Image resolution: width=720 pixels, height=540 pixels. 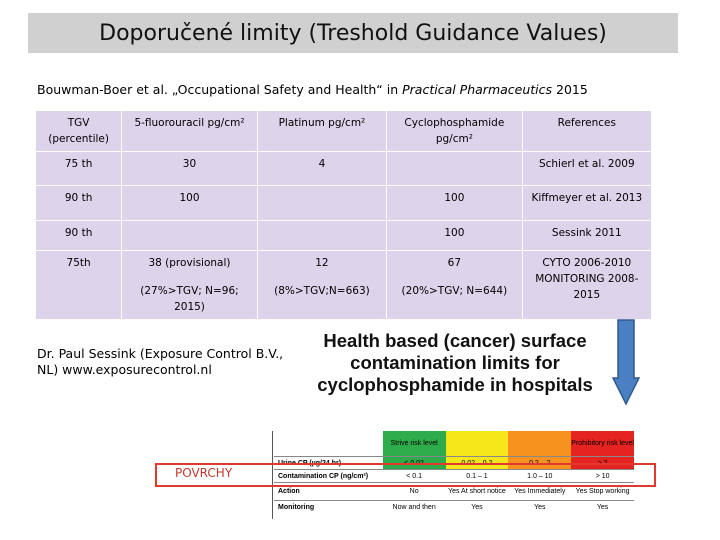 What do you see at coordinates (414, 491) in the screenshot?
I see `limits-cell: No` at bounding box center [414, 491].